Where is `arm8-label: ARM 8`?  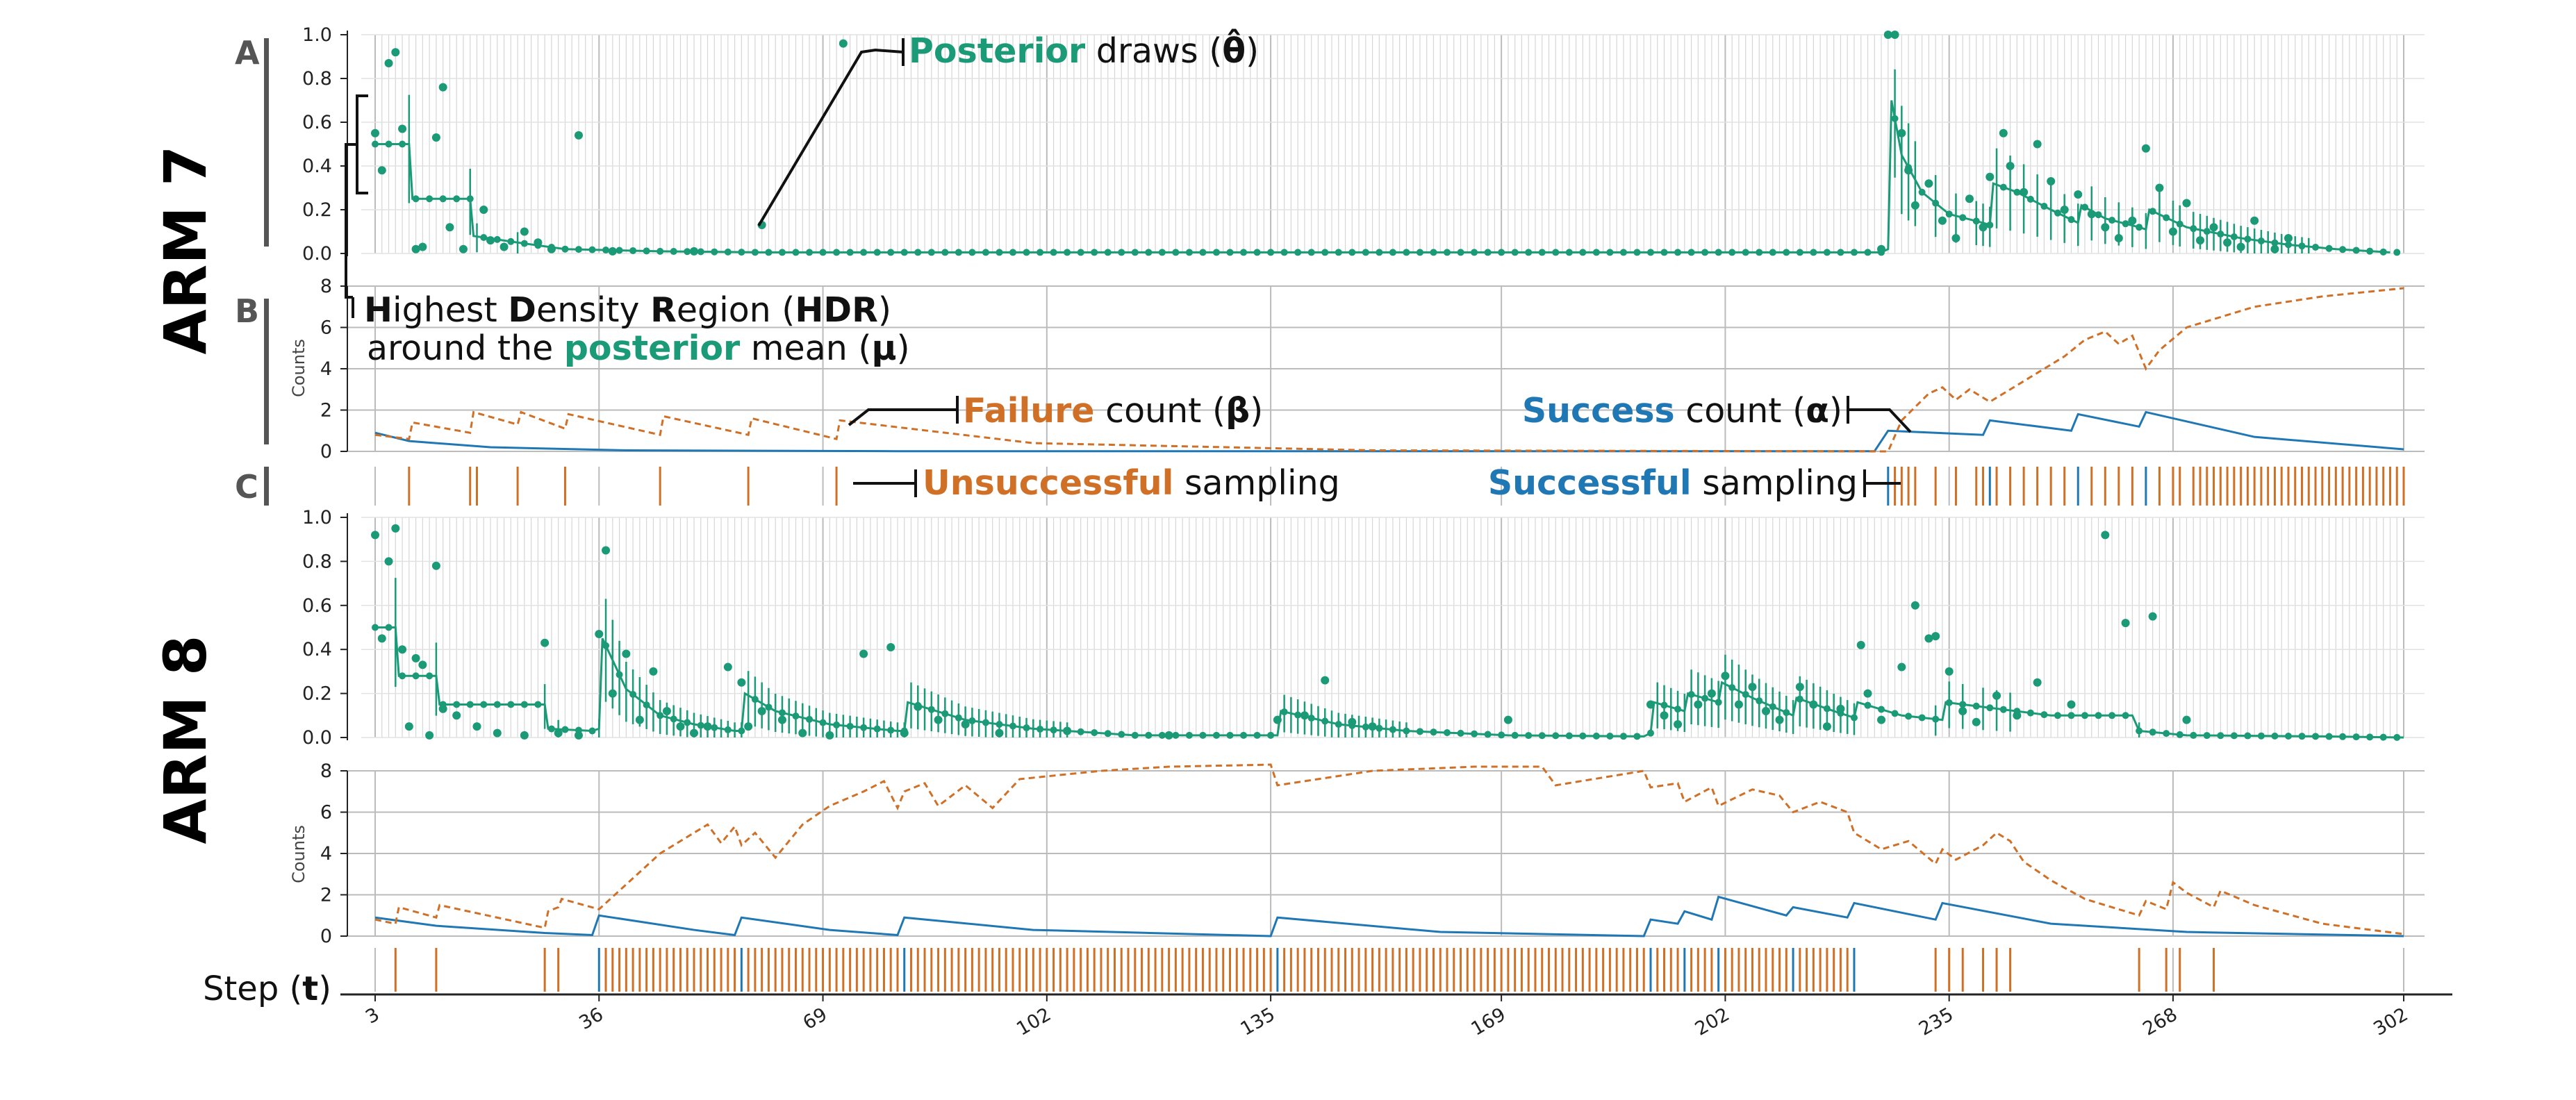 arm8-label: ARM 8 is located at coordinates (186, 739).